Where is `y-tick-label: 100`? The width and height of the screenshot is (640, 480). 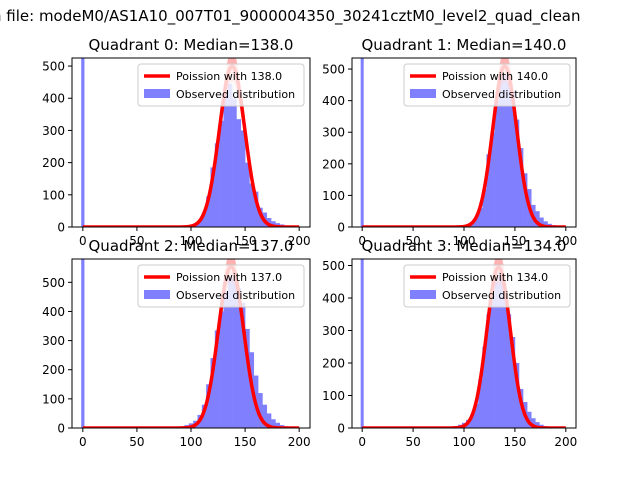 y-tick-label: 100 is located at coordinates (333, 396).